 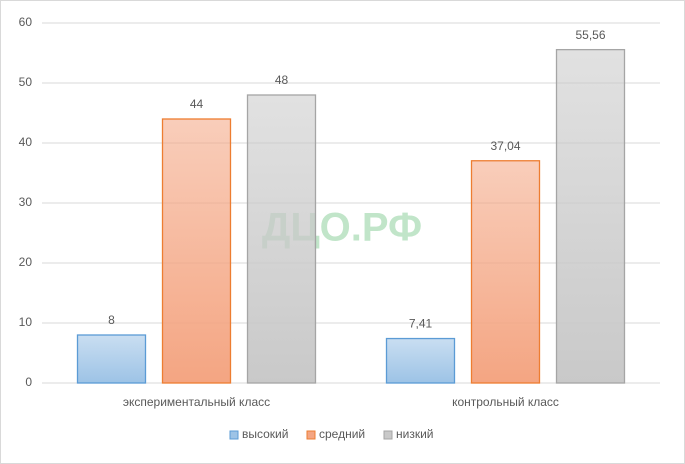 I want to click on value-label: 8, so click(x=111, y=320).